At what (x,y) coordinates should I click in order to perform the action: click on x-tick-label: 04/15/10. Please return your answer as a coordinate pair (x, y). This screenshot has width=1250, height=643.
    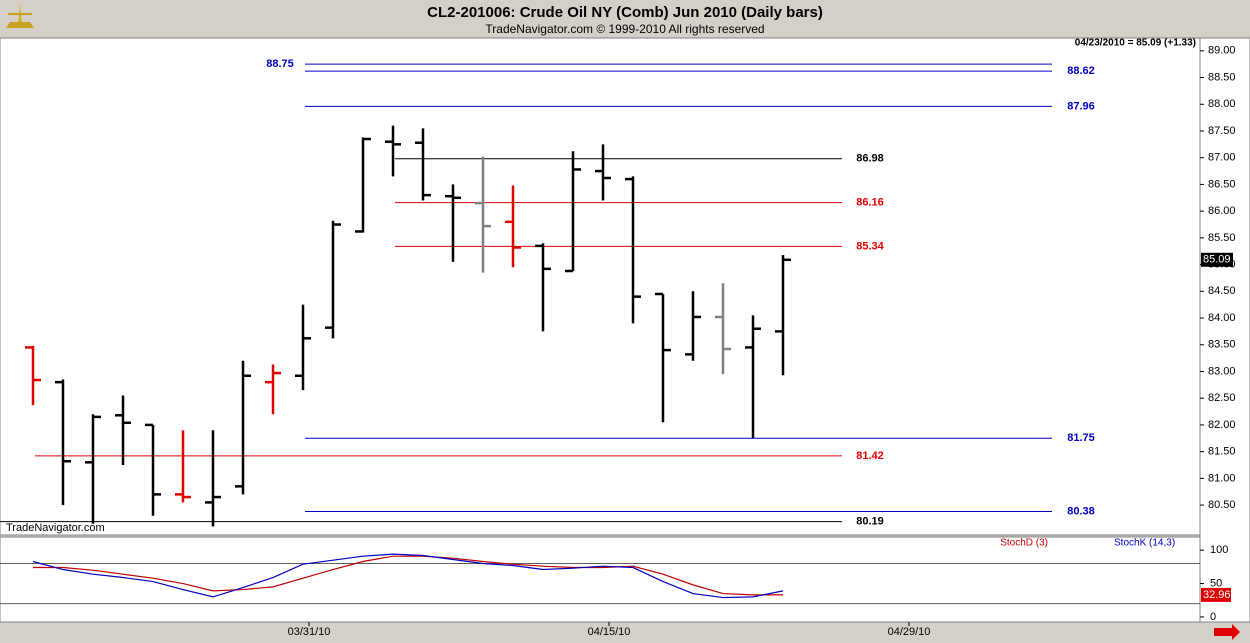
    Looking at the image, I should click on (609, 632).